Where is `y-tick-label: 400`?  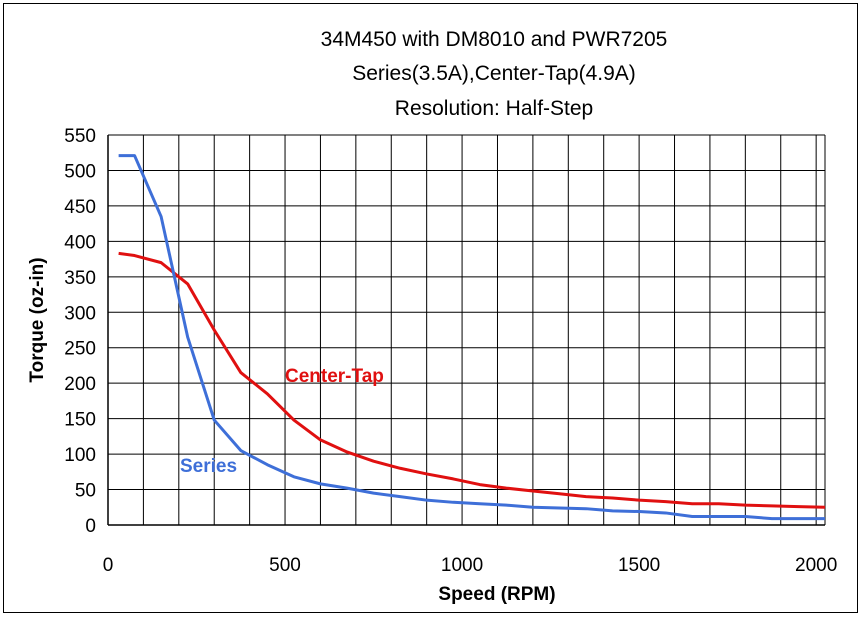
y-tick-label: 400 is located at coordinates (80, 242).